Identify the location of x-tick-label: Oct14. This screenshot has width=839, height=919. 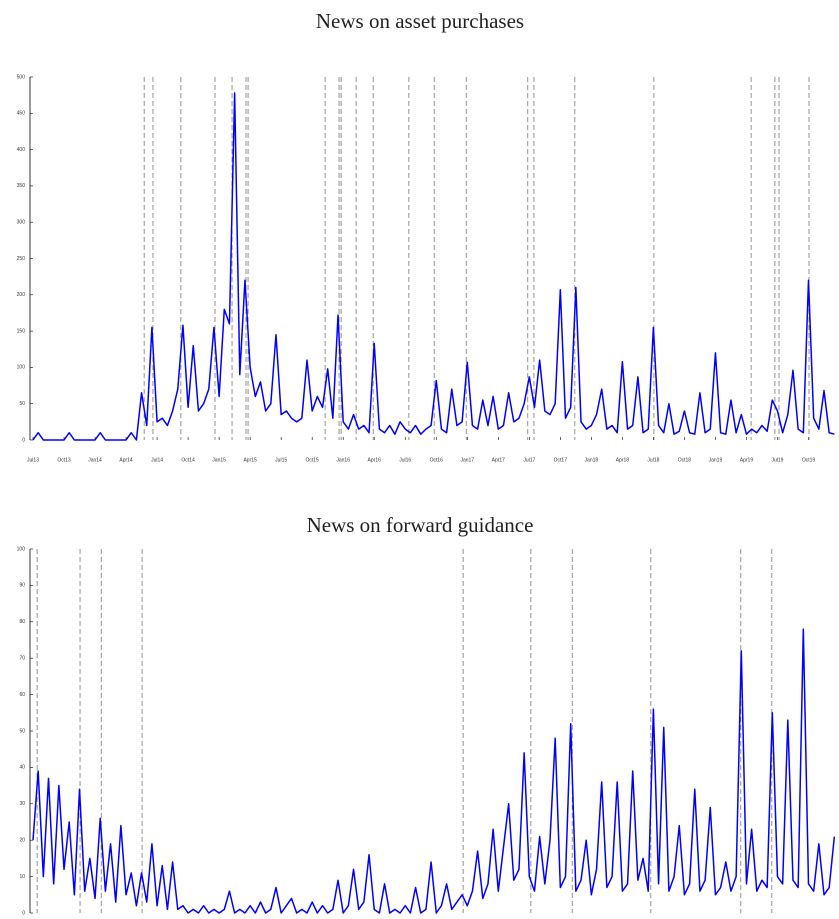
(188, 460).